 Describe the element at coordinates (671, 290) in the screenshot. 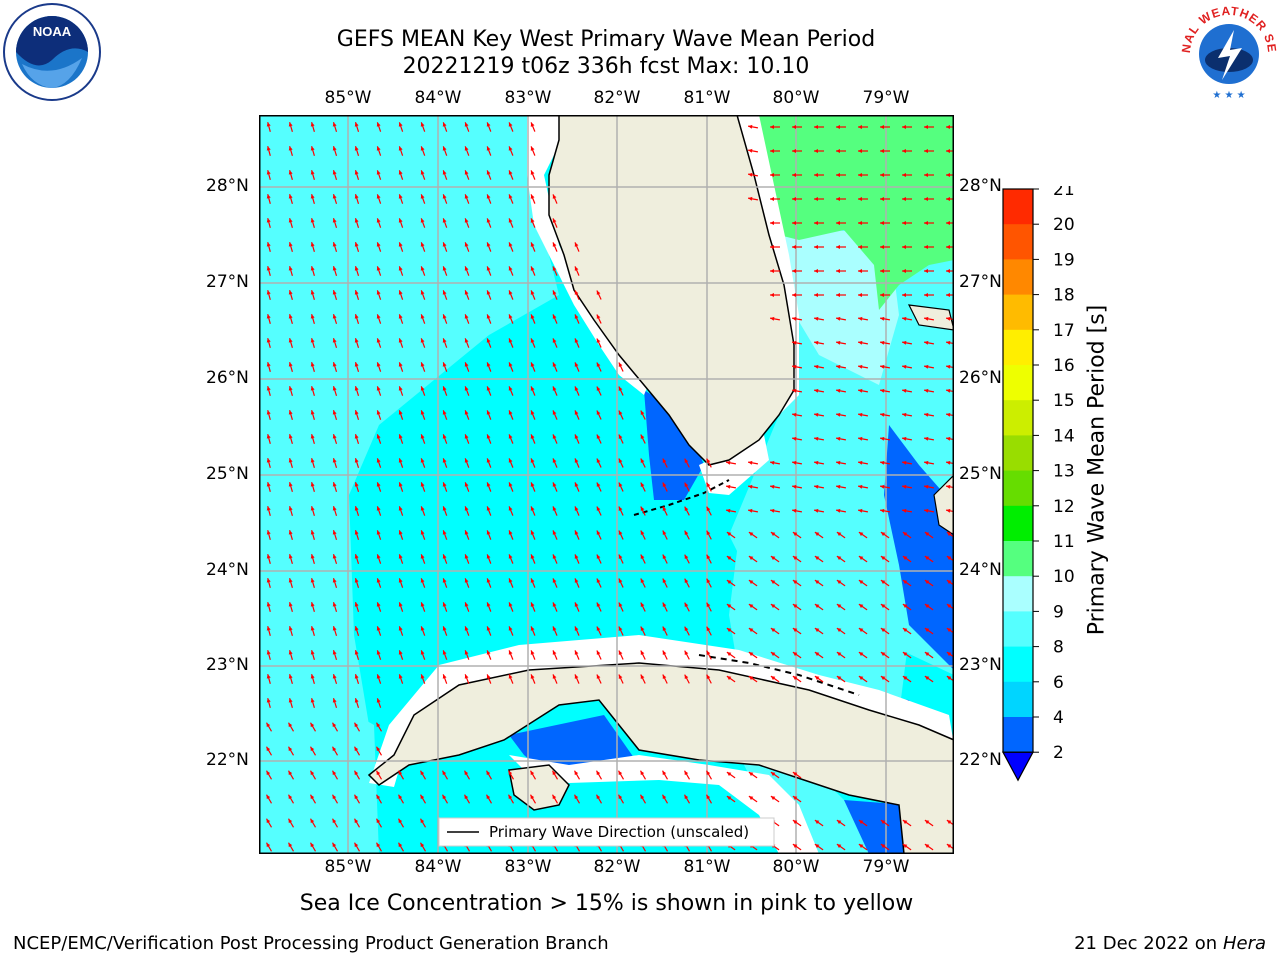

I see `florida-land` at that location.